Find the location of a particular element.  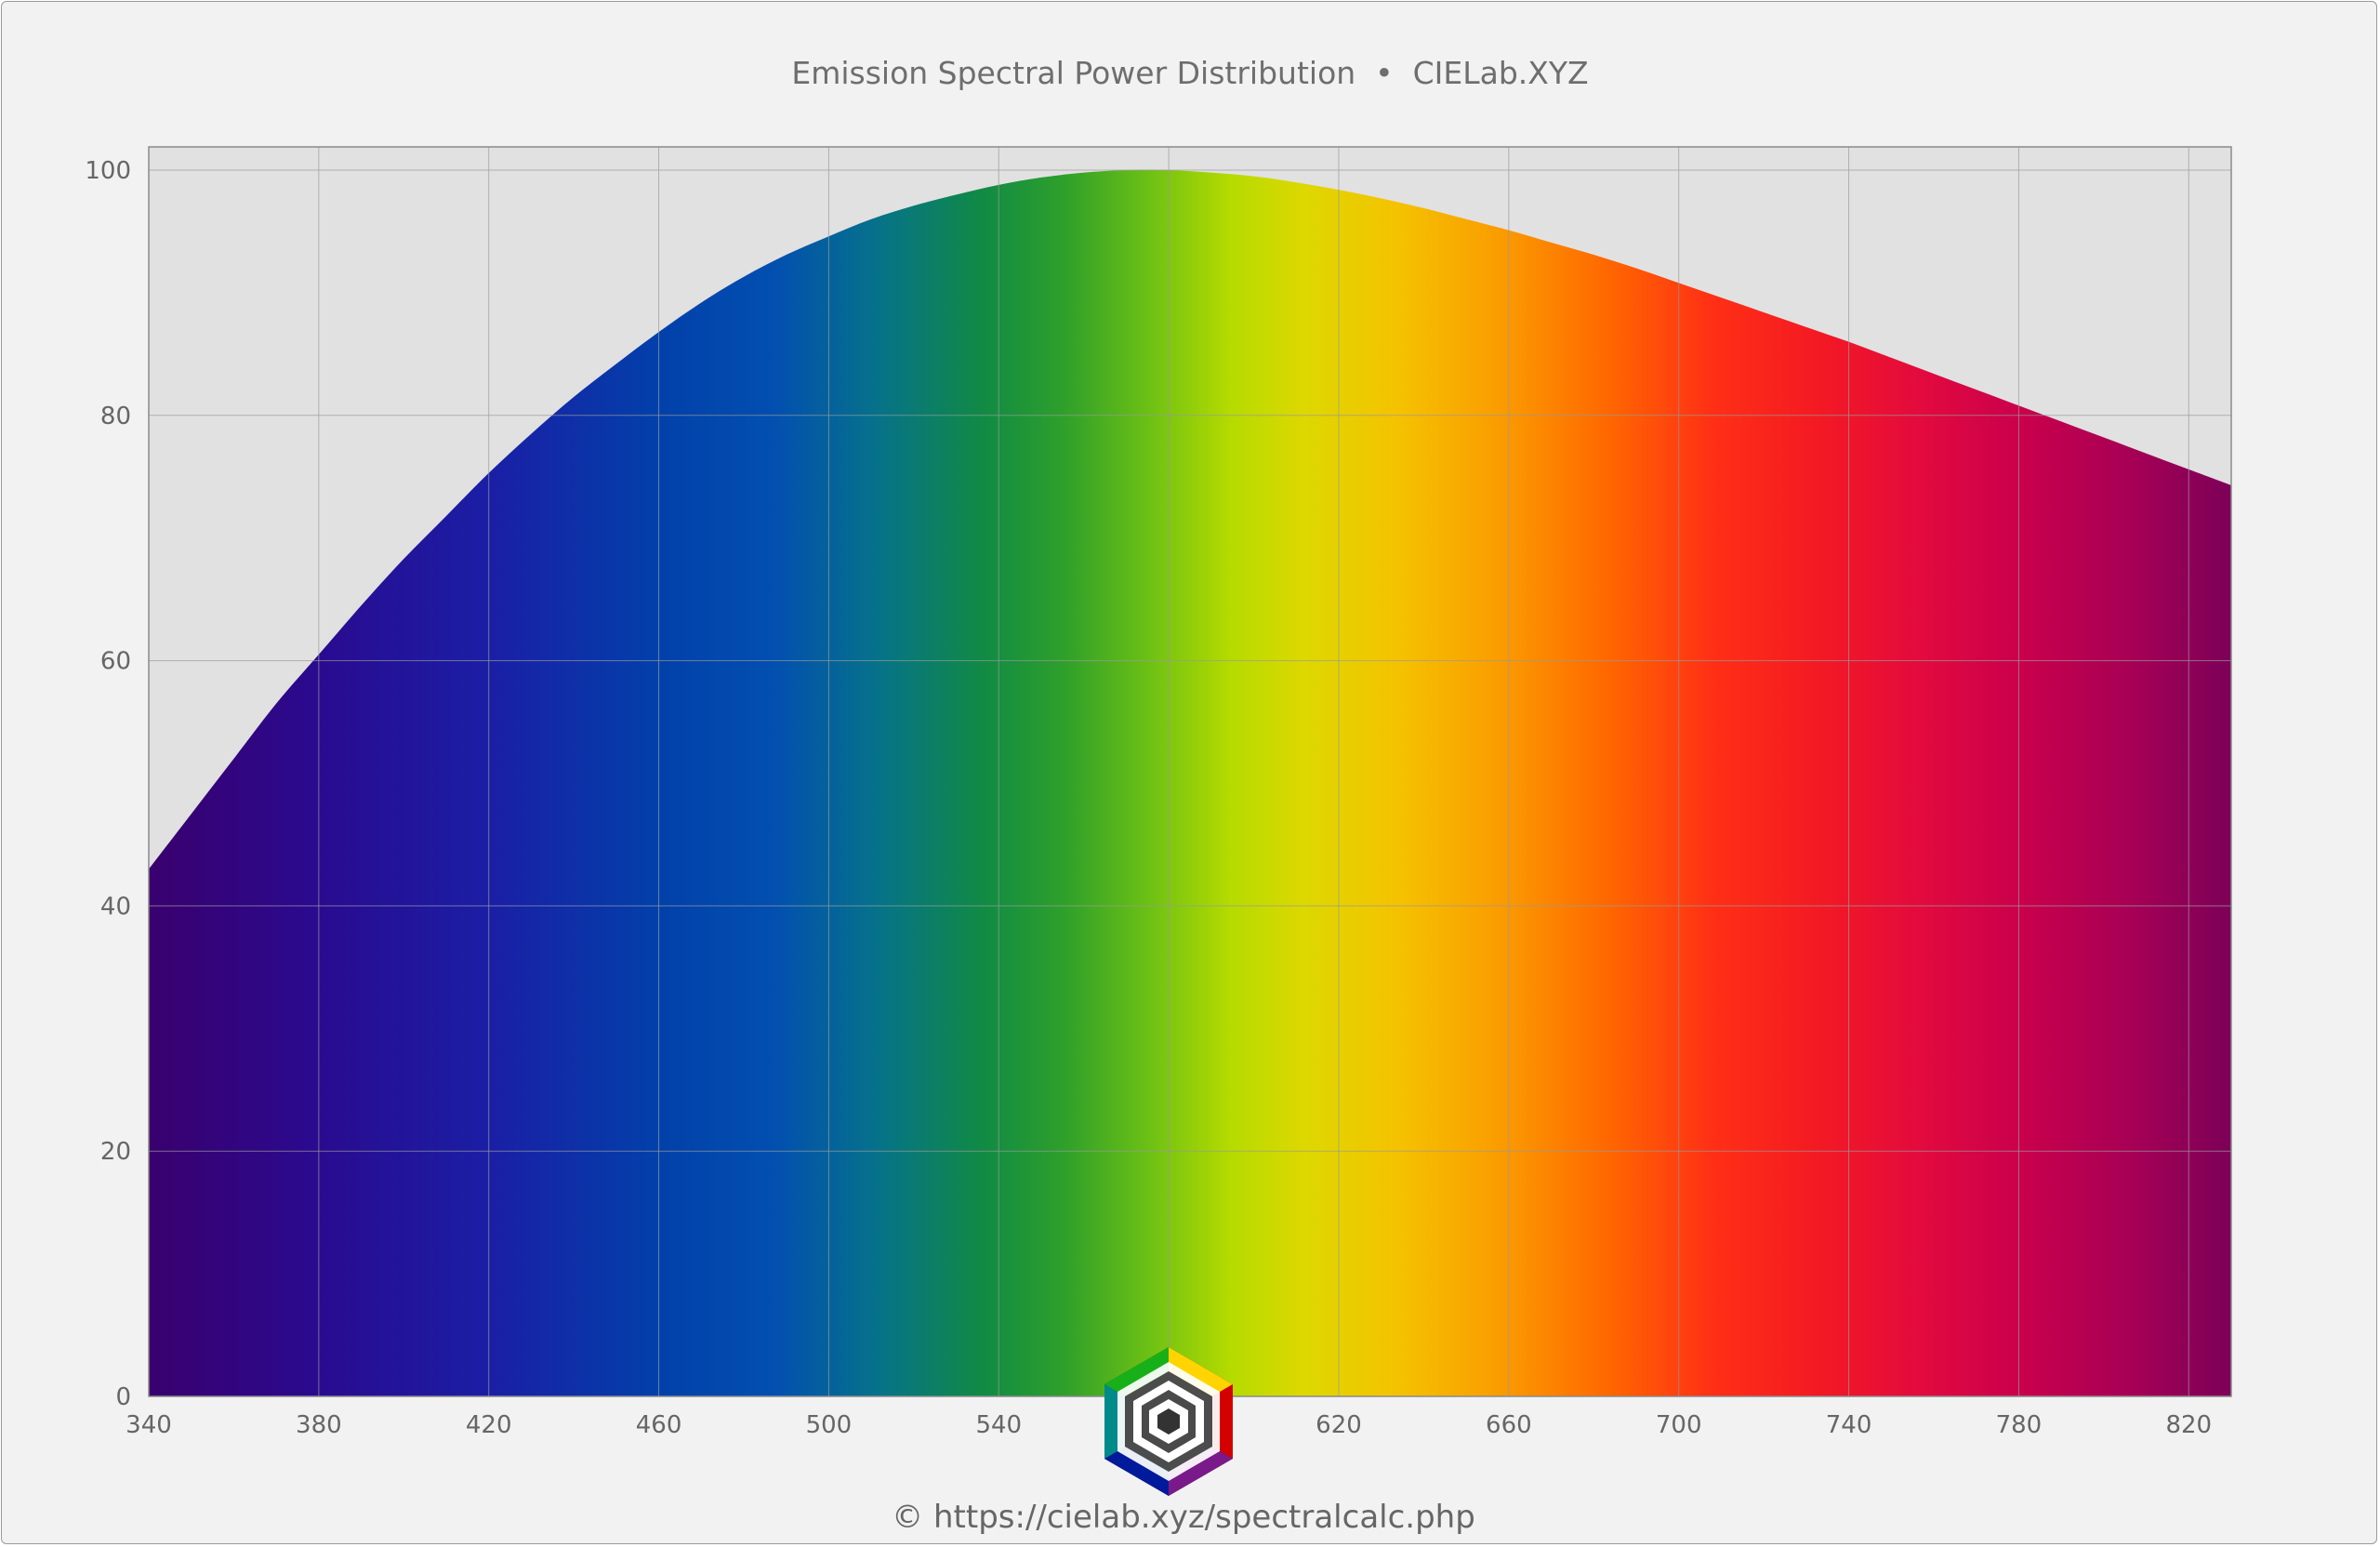

y-tick-label: 60 is located at coordinates (115, 662).